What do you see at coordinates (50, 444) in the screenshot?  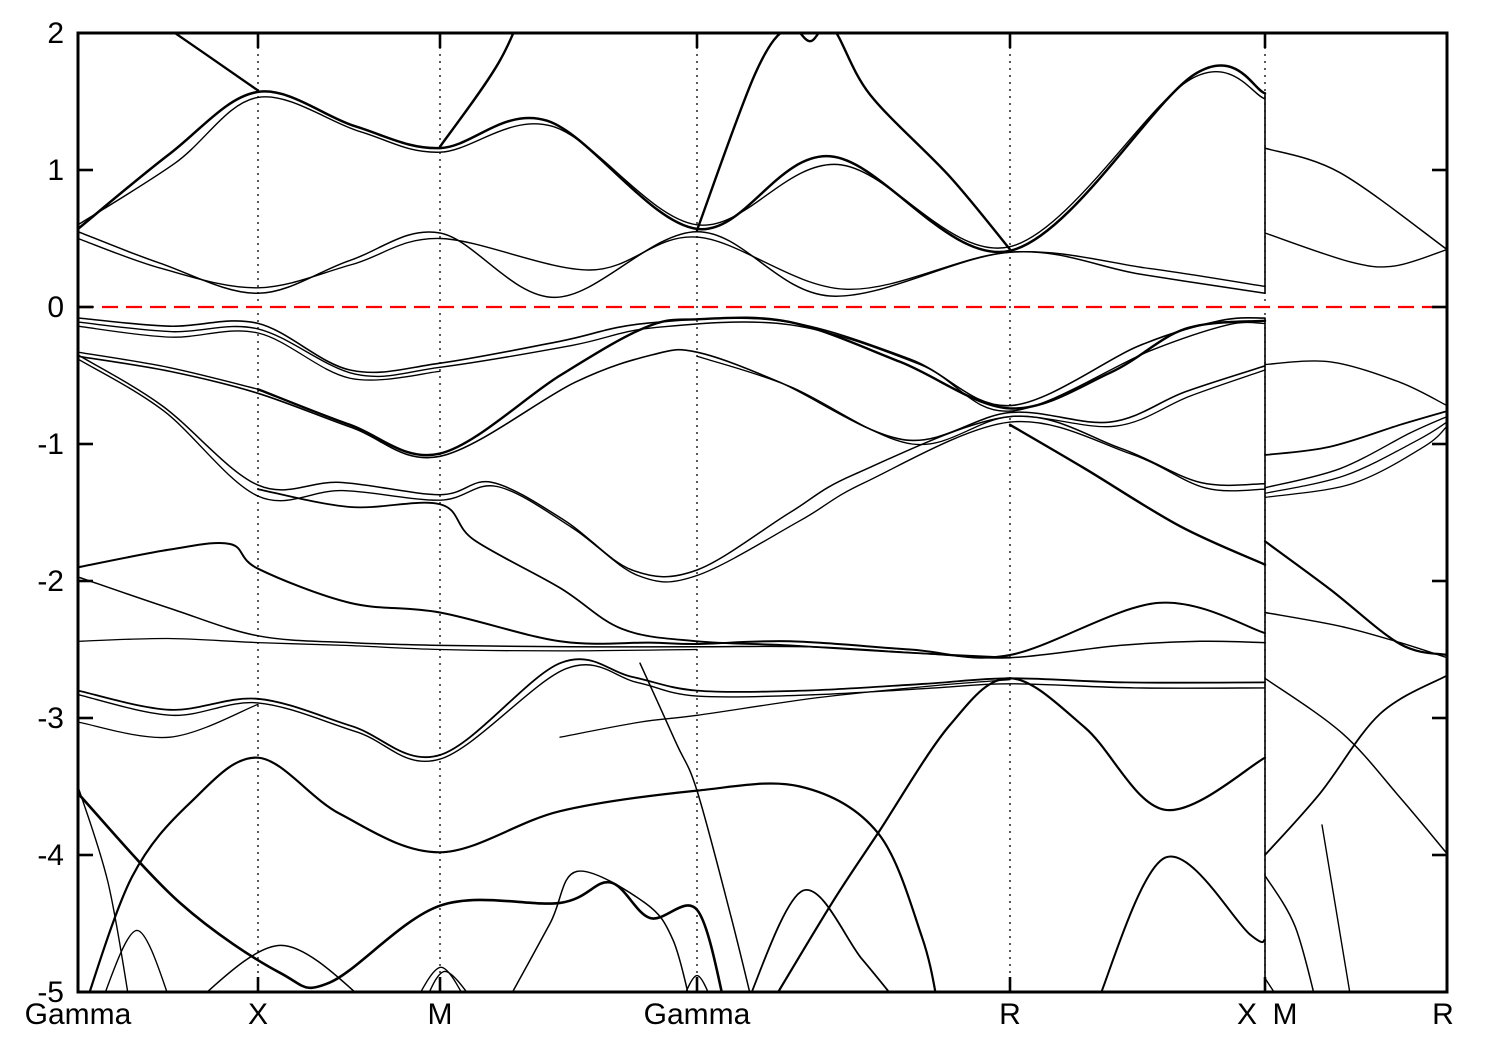 I see `y-tick-label: -1` at bounding box center [50, 444].